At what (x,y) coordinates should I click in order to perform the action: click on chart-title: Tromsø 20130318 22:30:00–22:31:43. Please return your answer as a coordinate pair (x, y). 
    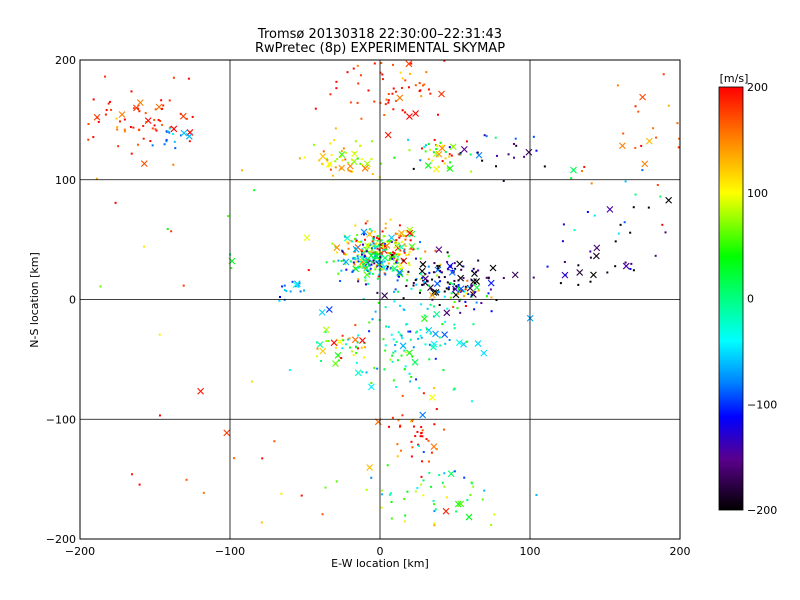
    Looking at the image, I should click on (379, 34).